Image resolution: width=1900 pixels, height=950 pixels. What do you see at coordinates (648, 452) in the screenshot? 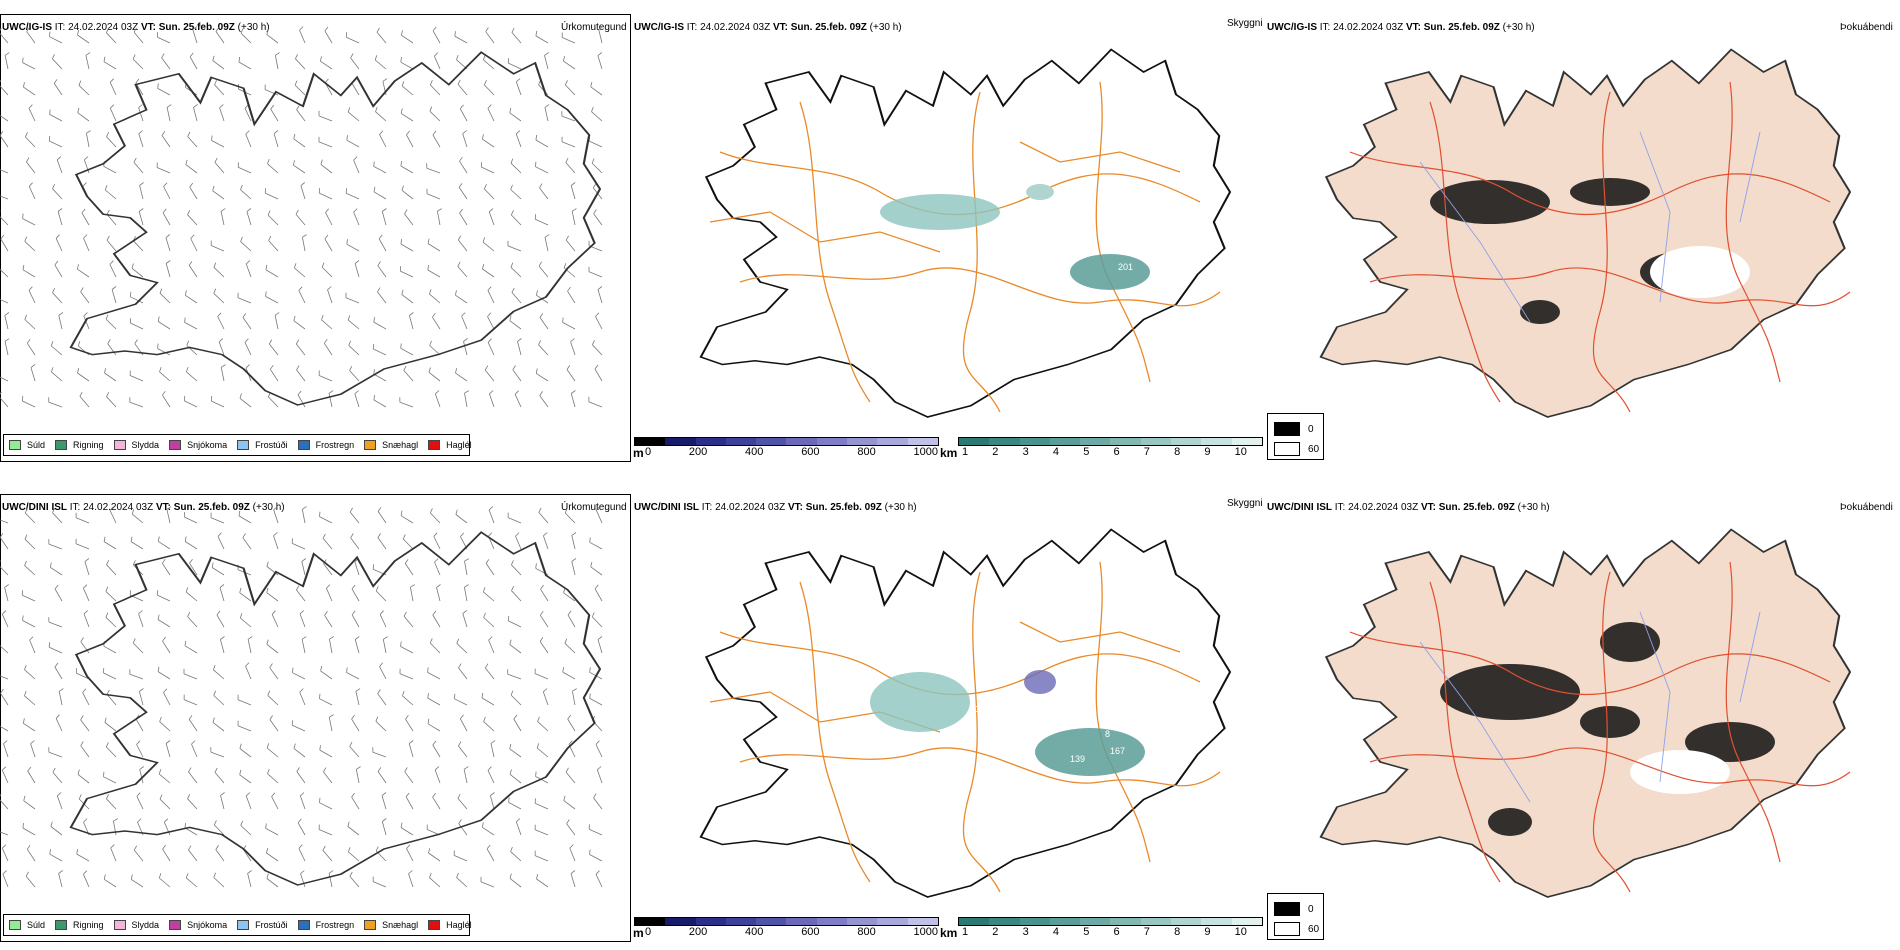
I see `colorbar-tick-label: 0` at bounding box center [648, 452].